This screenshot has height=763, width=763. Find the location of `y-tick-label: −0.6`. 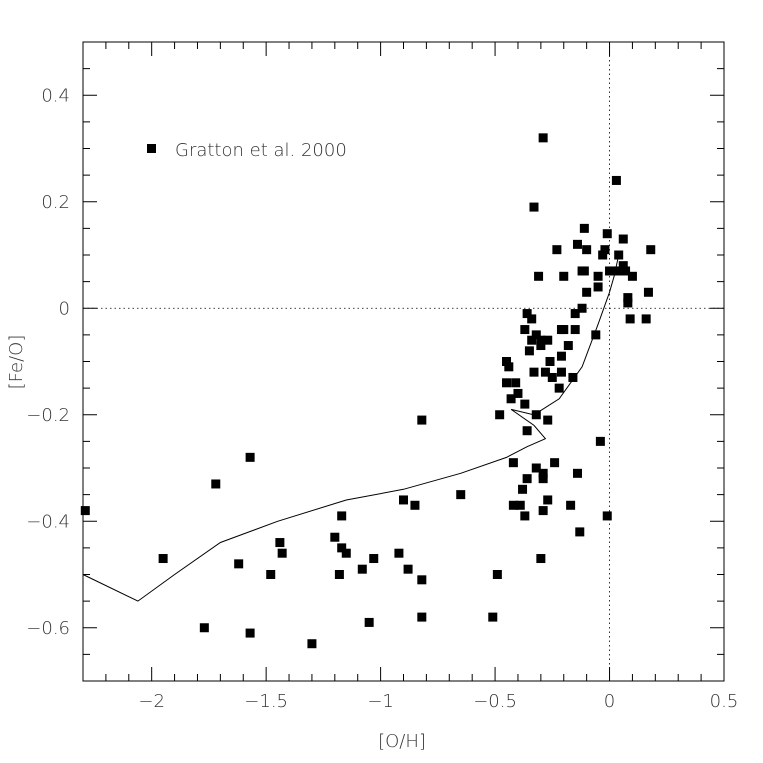

y-tick-label: −0.6 is located at coordinates (48, 628).